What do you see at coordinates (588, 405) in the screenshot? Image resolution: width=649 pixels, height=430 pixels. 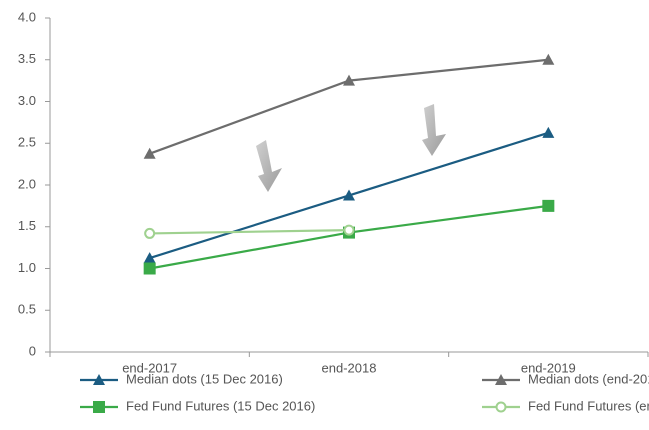 I see `legend-label: Fed Fund Futures (end-2015)` at bounding box center [588, 405].